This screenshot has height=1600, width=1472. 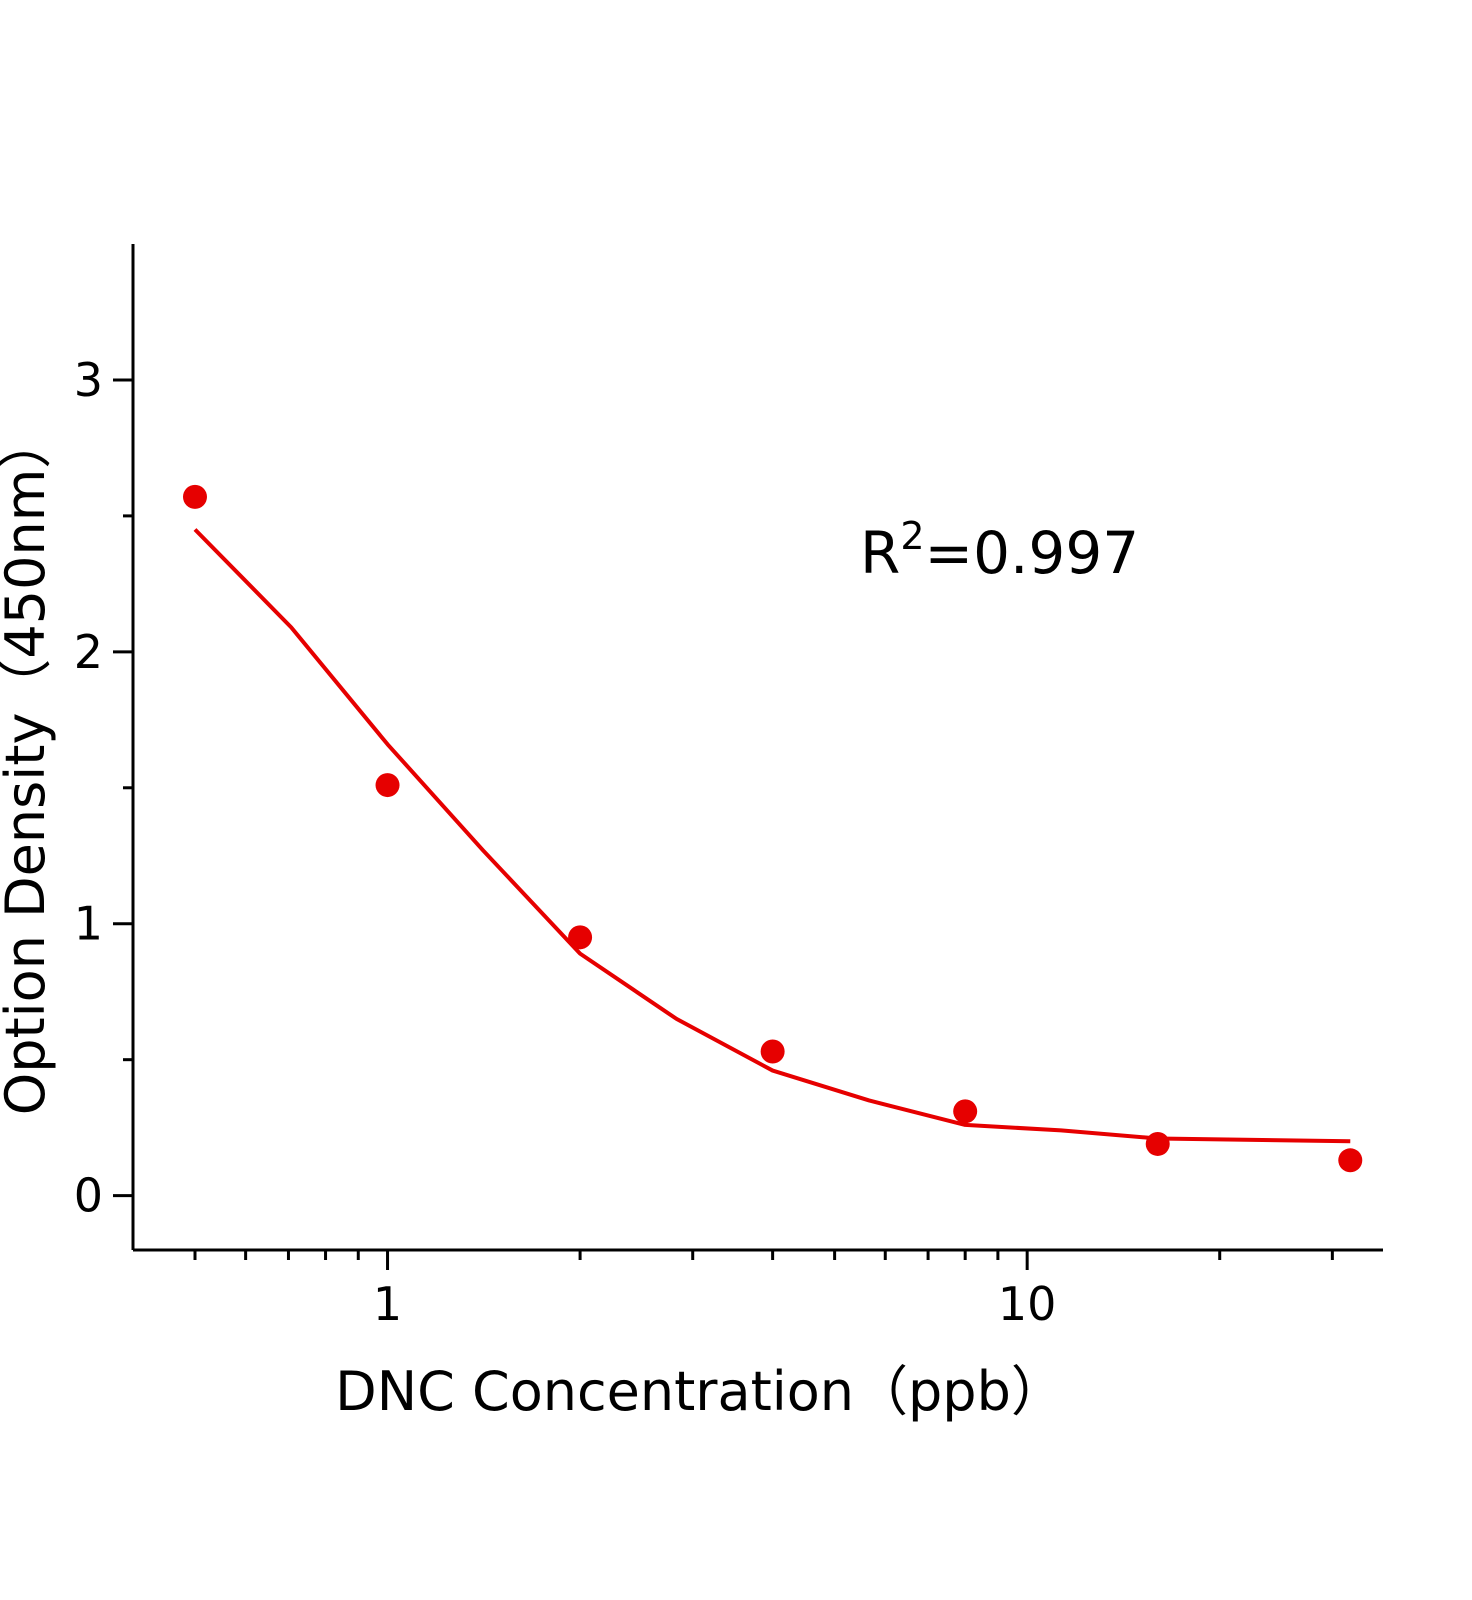 What do you see at coordinates (700, 1391) in the screenshot?
I see `x-axis-title: DNC Concentration（ppb）` at bounding box center [700, 1391].